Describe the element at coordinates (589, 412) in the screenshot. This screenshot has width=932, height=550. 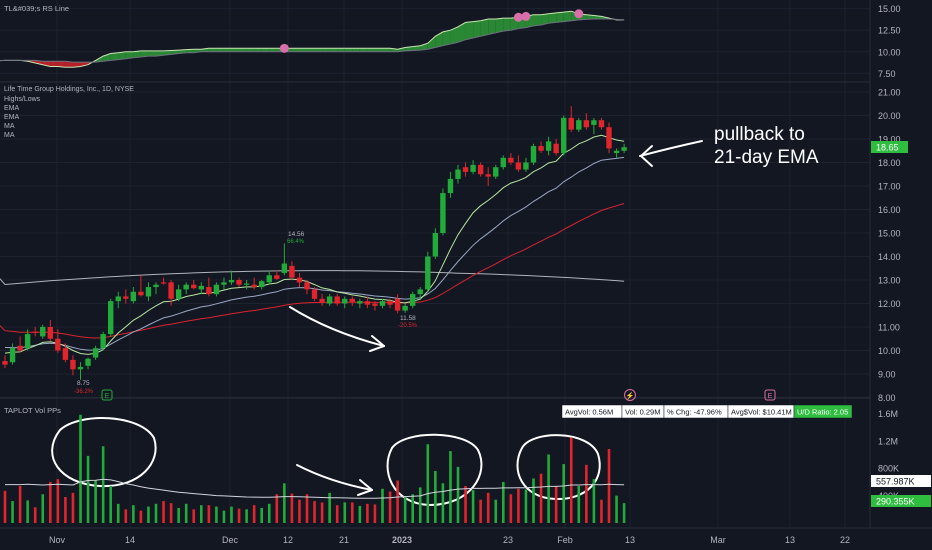
I see `volume-stat-label-0: AvgVol: 0.56M` at that location.